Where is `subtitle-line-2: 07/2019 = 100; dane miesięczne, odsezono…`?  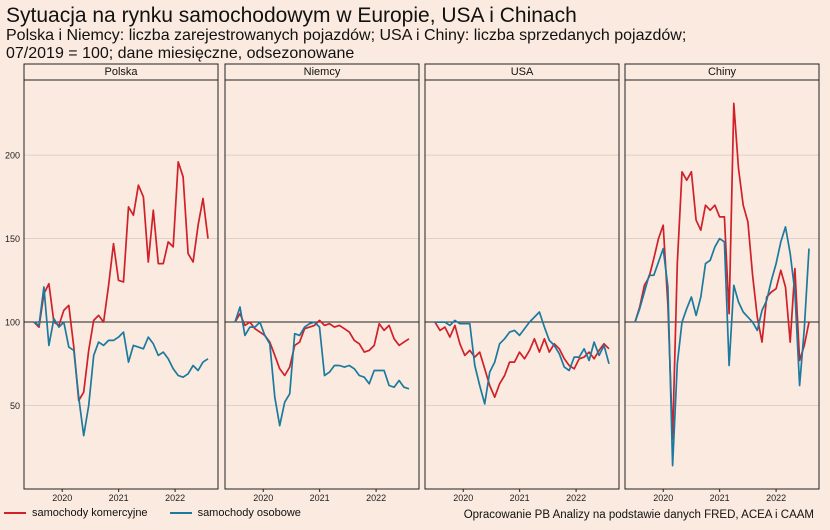
subtitle-line-2: 07/2019 = 100; dane miesięczne, odsezono… is located at coordinates (180, 53).